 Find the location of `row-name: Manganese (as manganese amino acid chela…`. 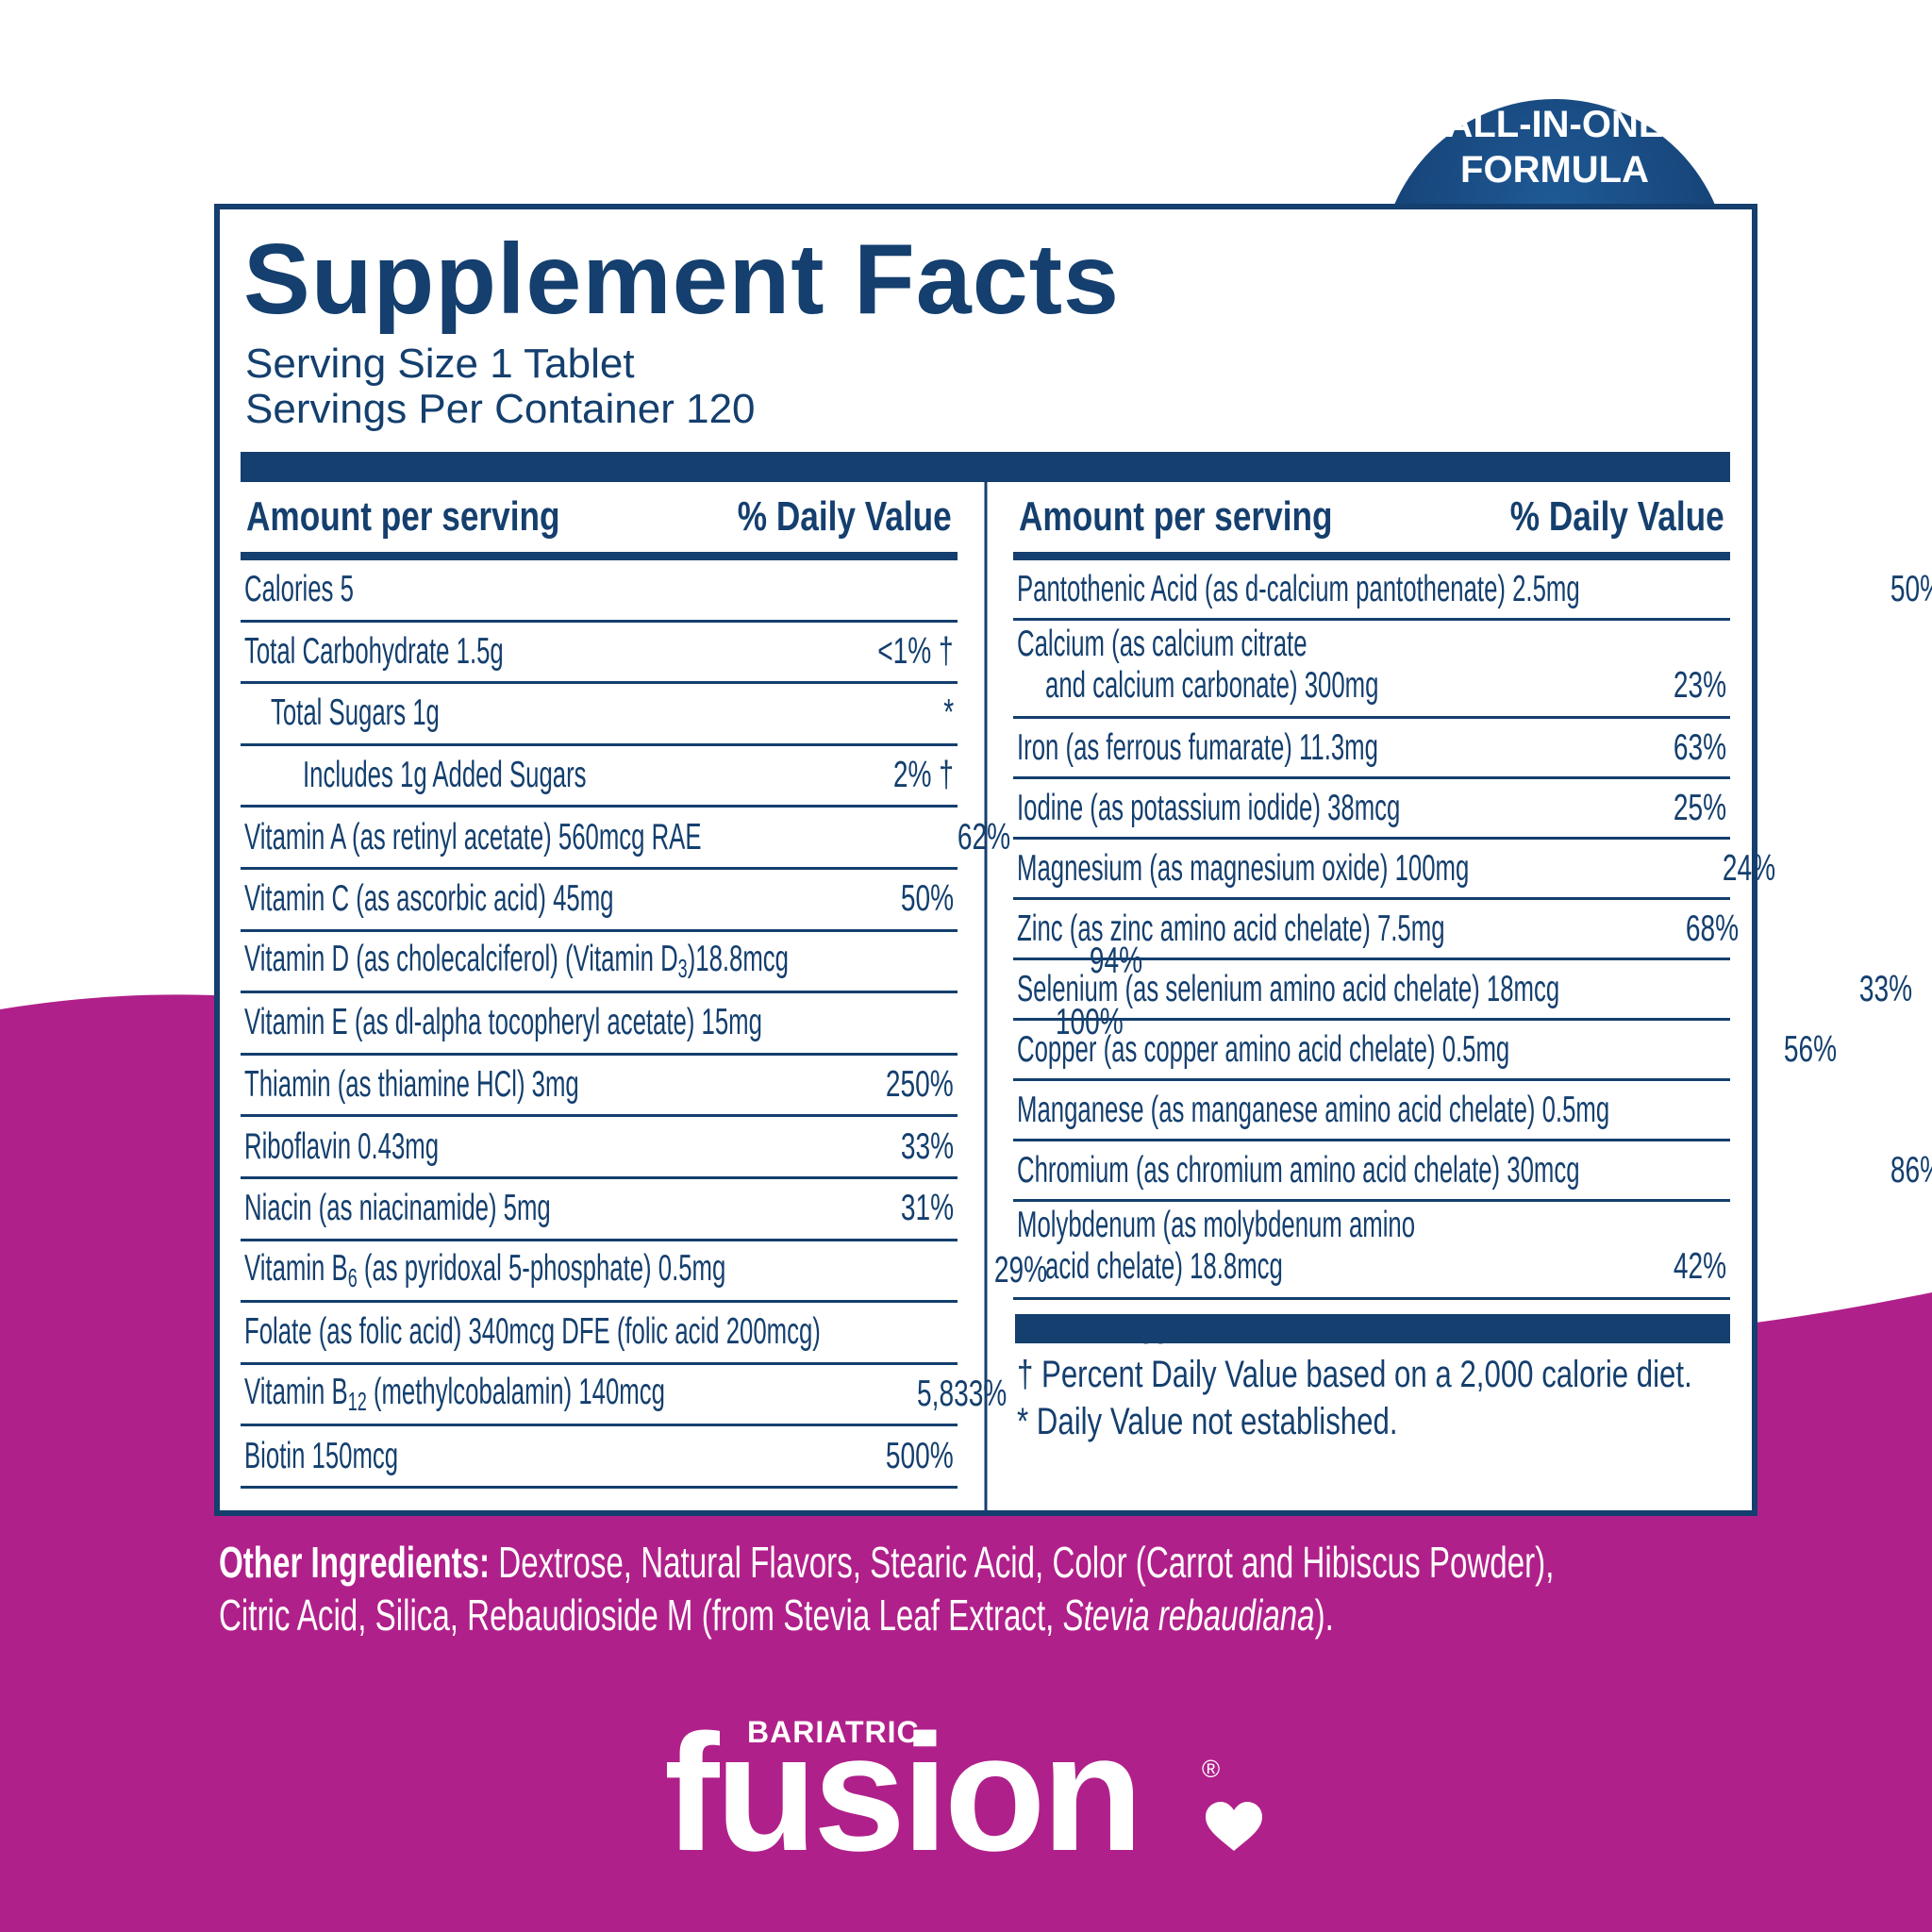

row-name: Manganese (as manganese amino acid chela… is located at coordinates (1466, 1111).